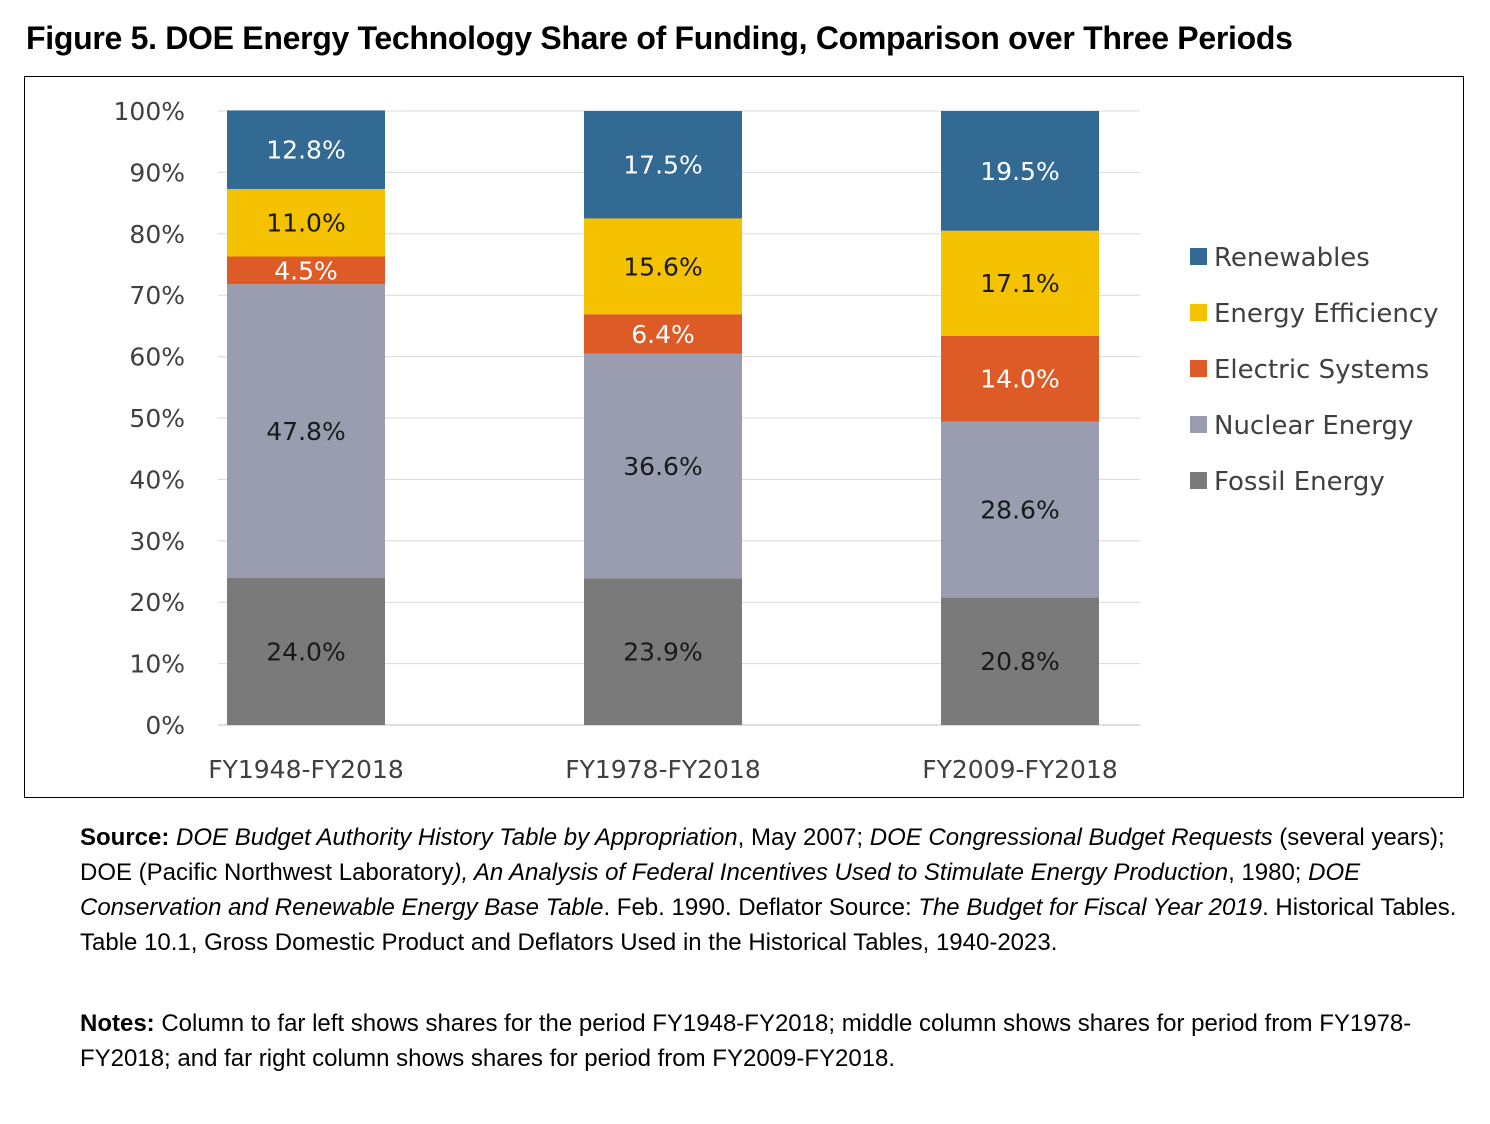 This screenshot has width=1490, height=1124. Describe the element at coordinates (1292, 258) in the screenshot. I see `legend-label: Renewables` at that location.